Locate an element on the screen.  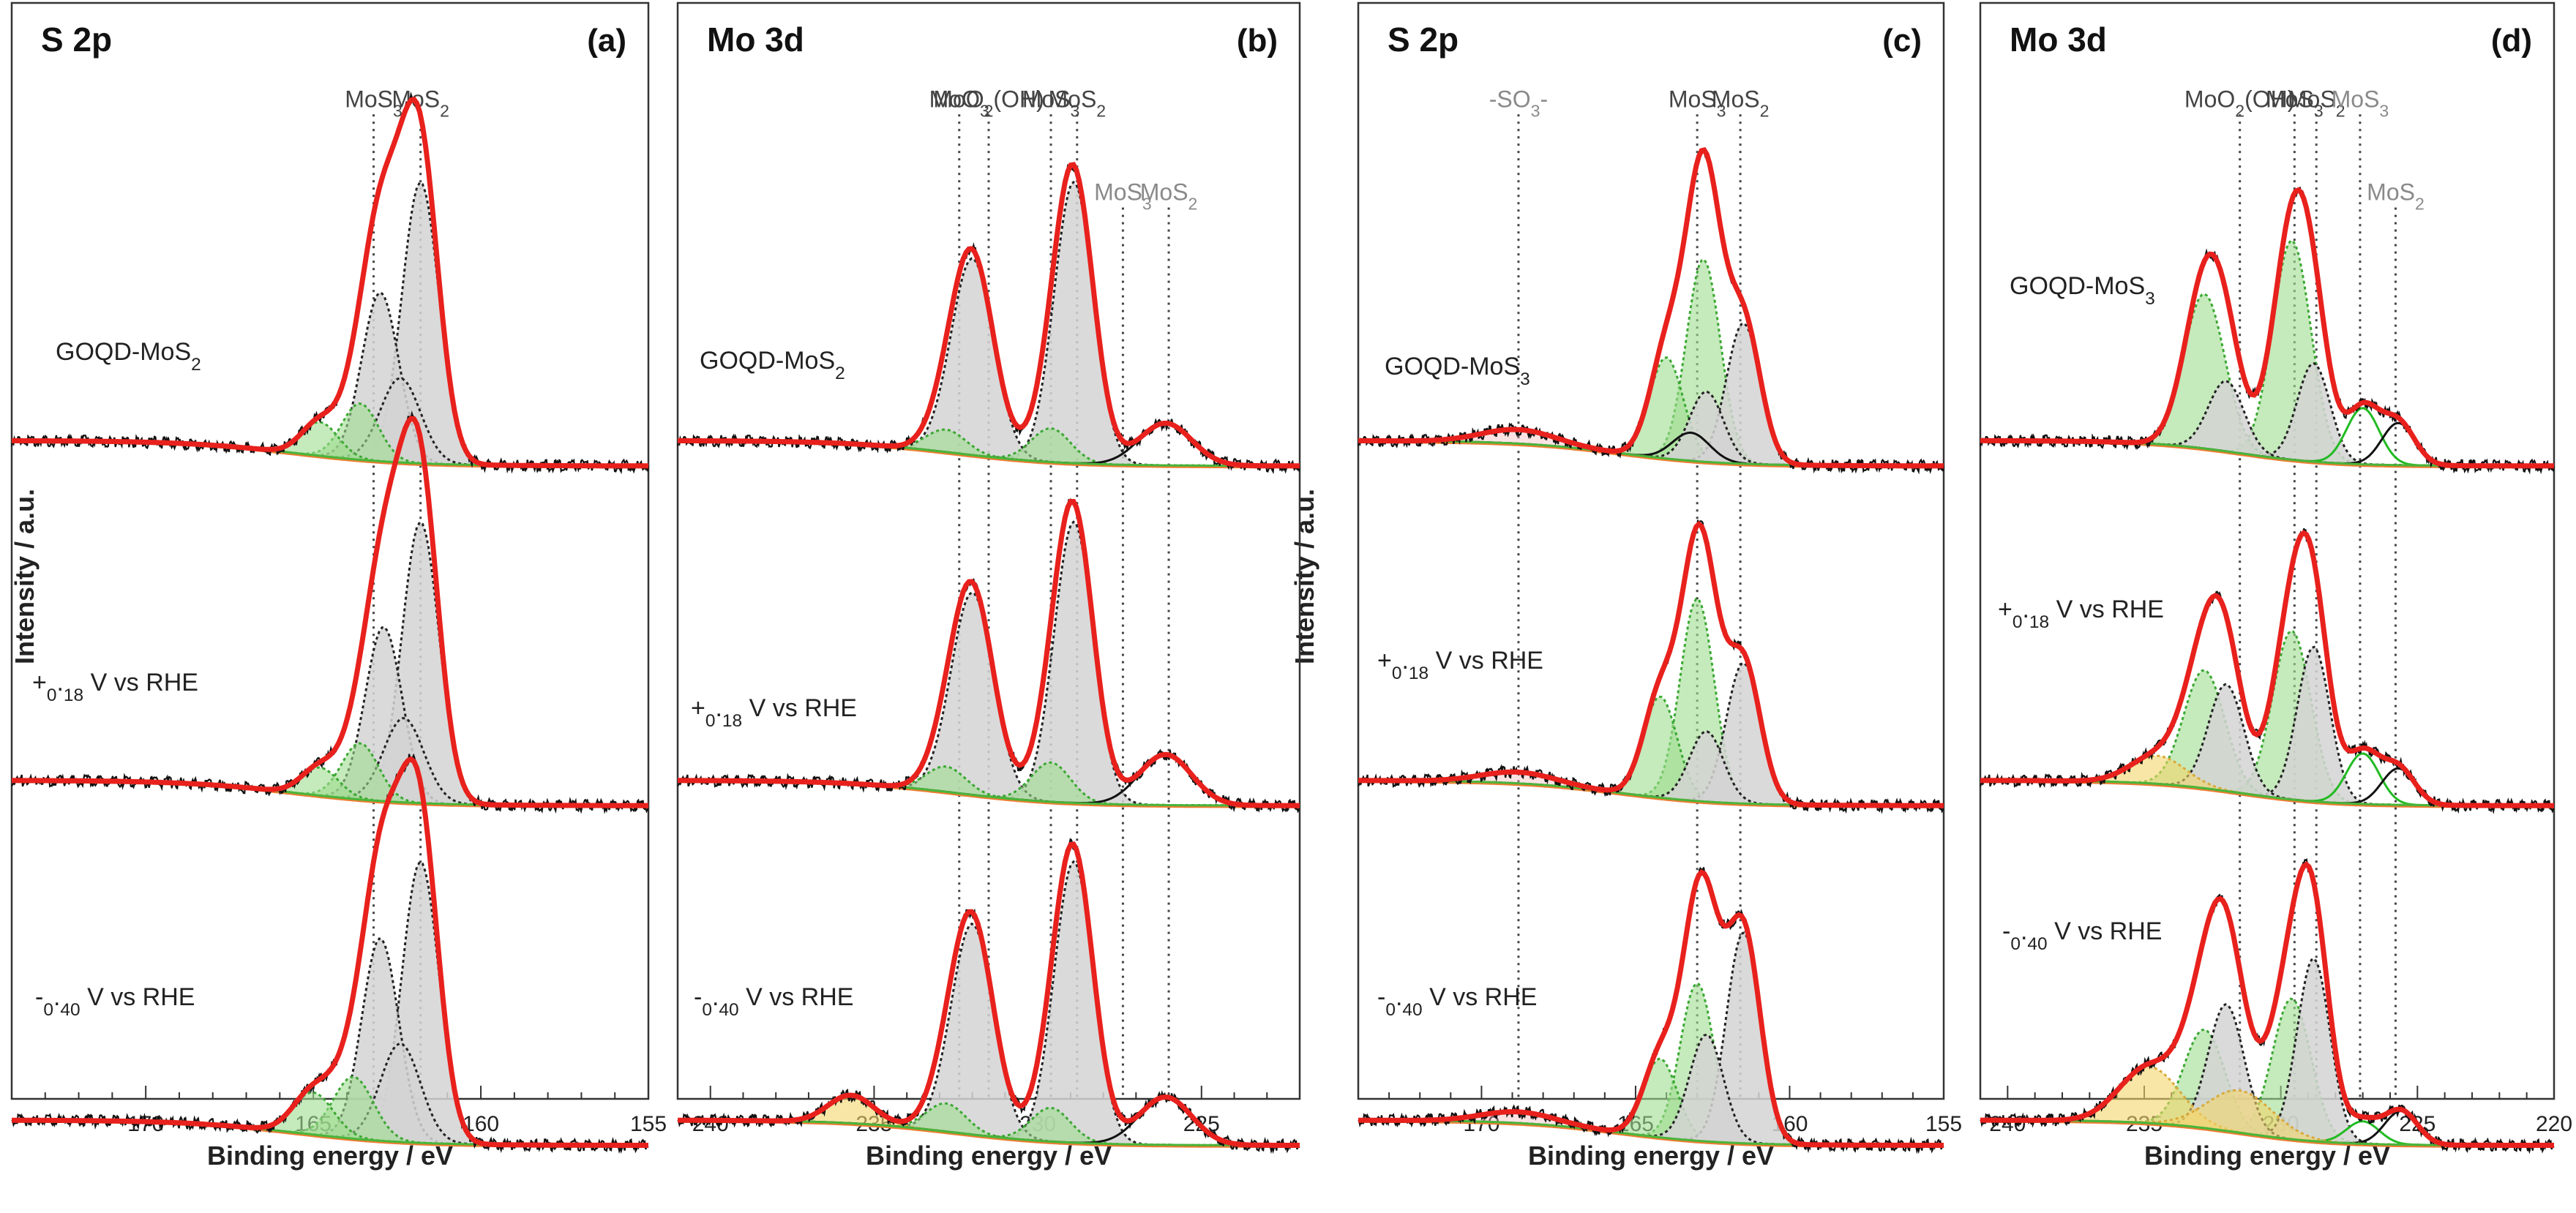
reference-label: -SO3- is located at coordinates (1518, 103).